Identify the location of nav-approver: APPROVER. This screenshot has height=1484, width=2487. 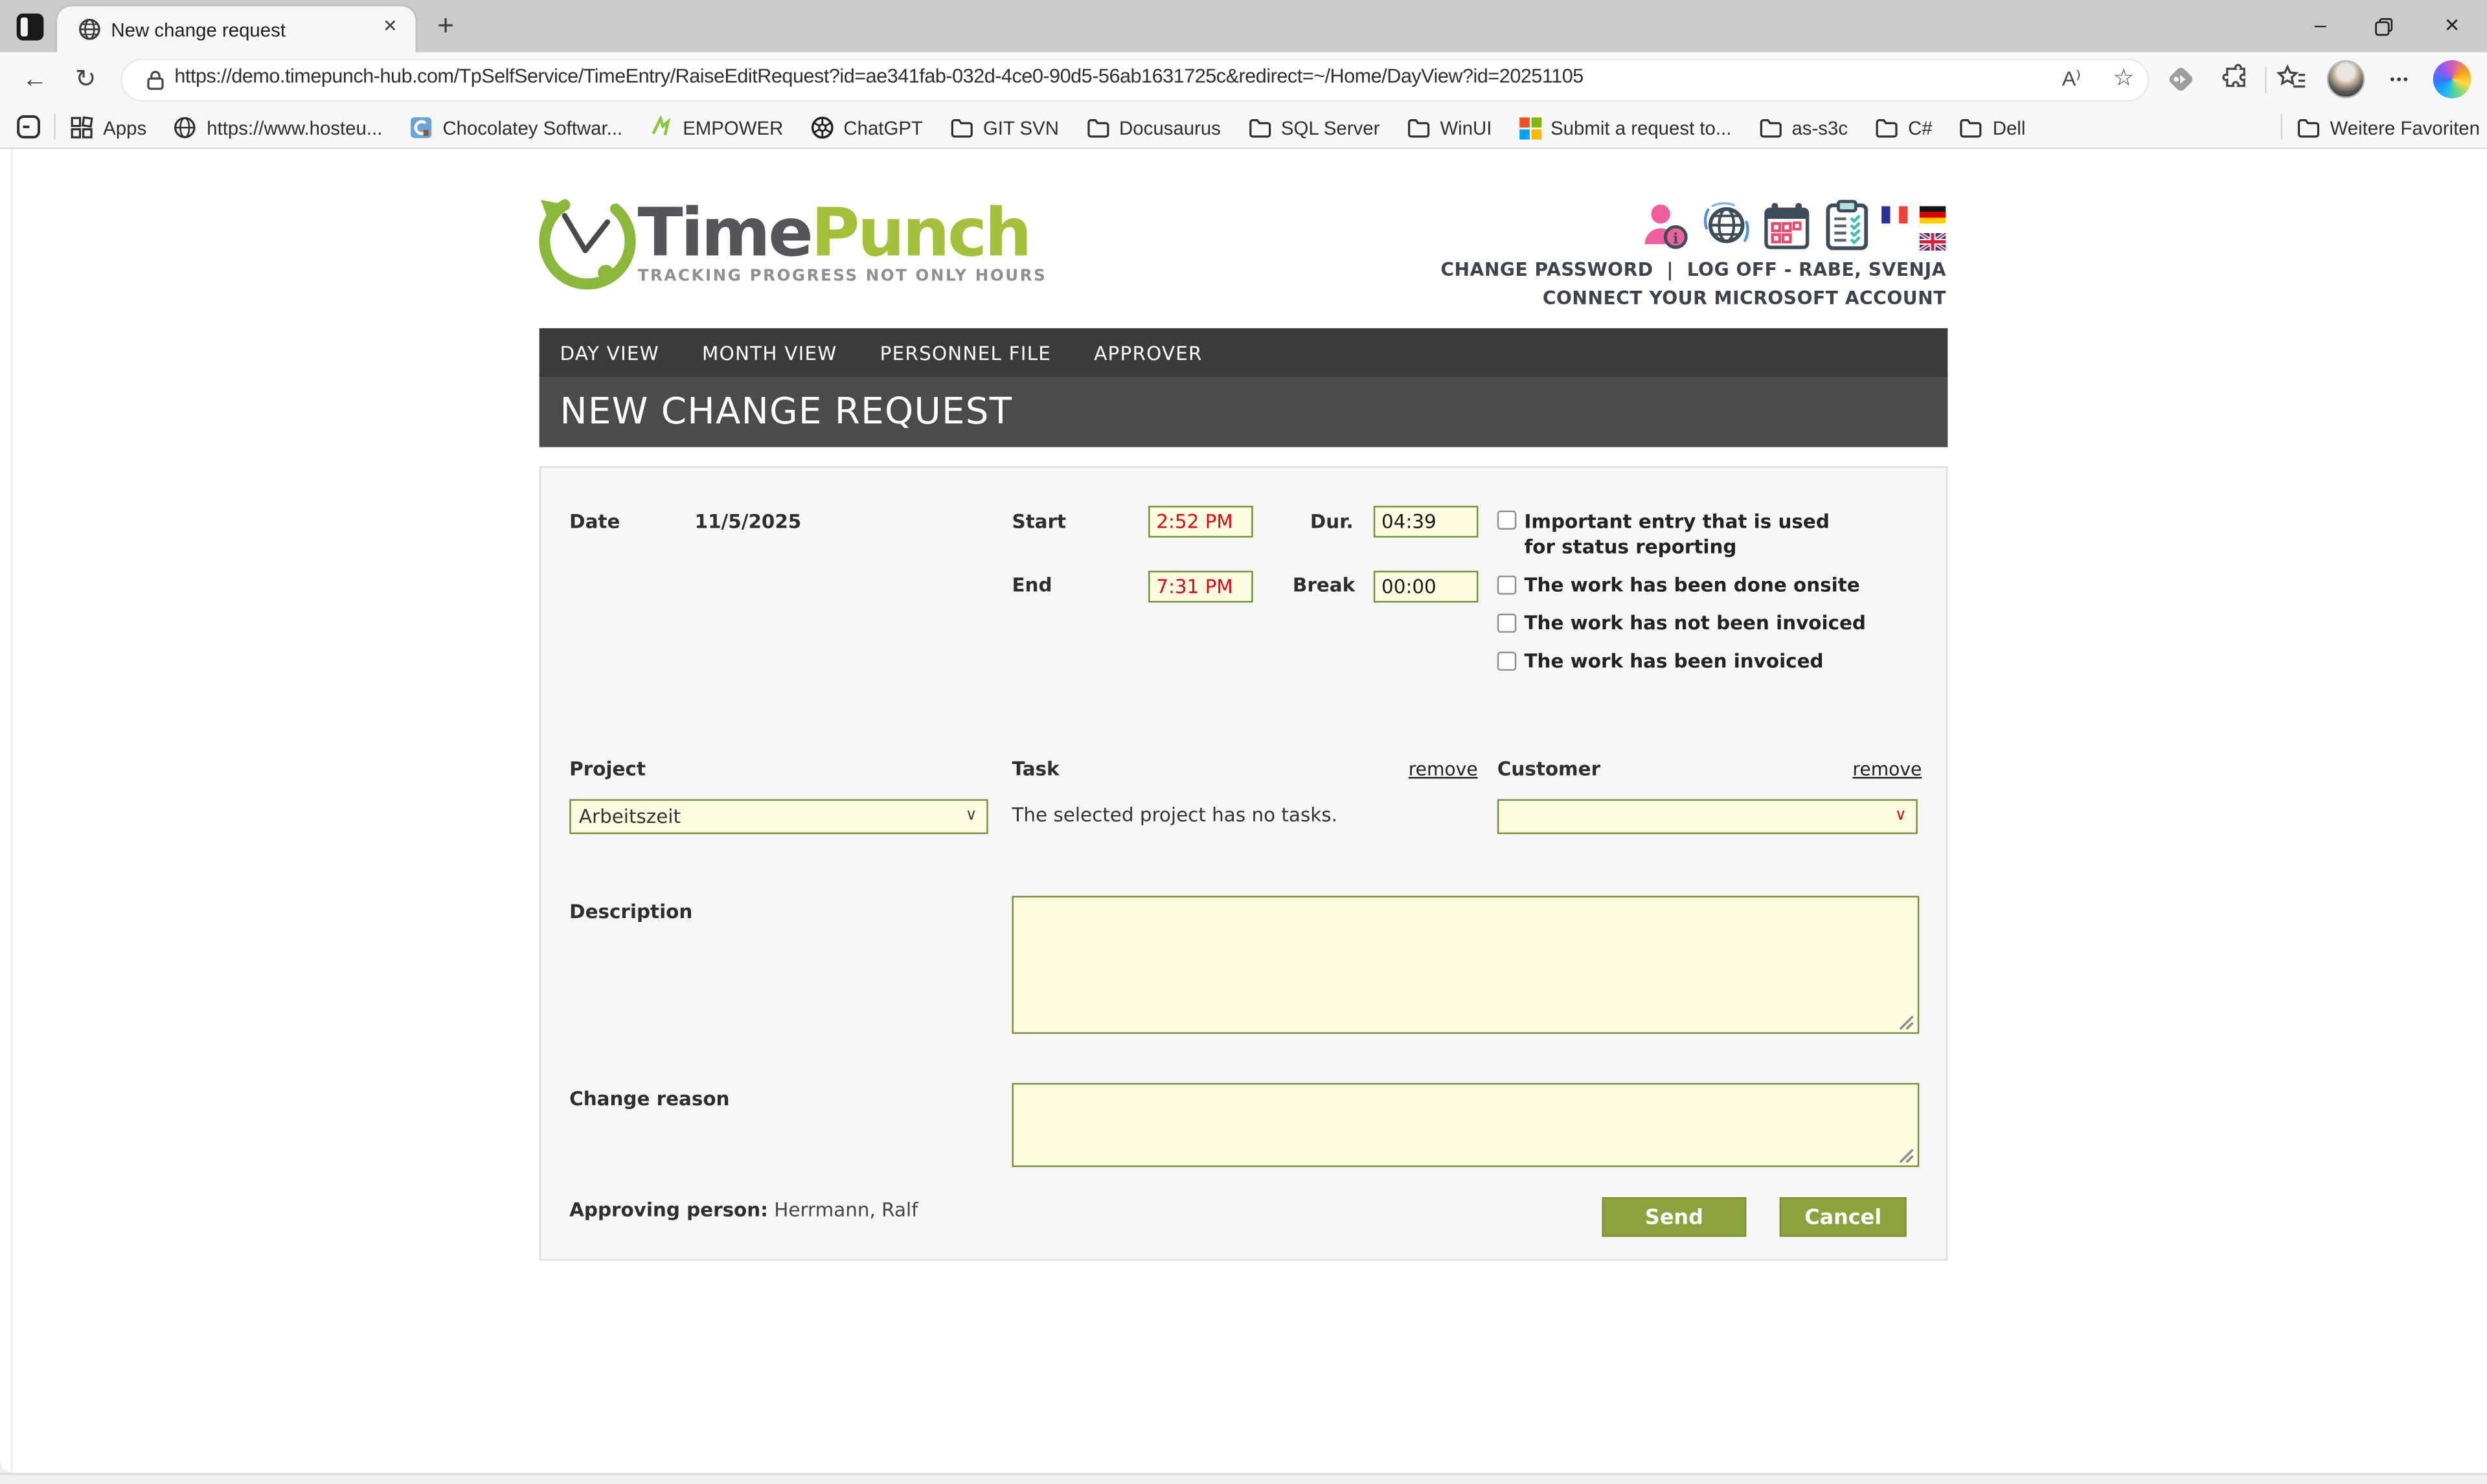
(1148, 353).